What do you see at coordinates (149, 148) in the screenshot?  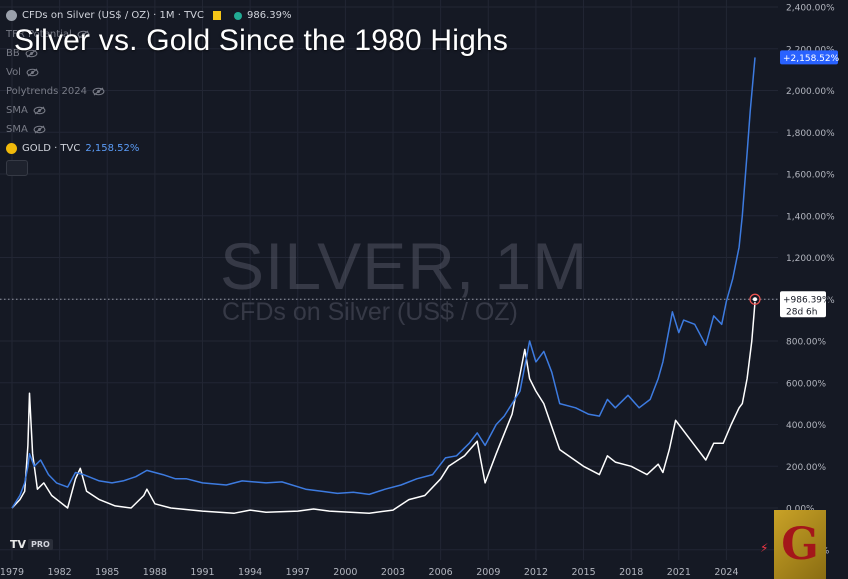 I see `legend-compare-gold: GOLD · TVC 2,158.52%` at bounding box center [149, 148].